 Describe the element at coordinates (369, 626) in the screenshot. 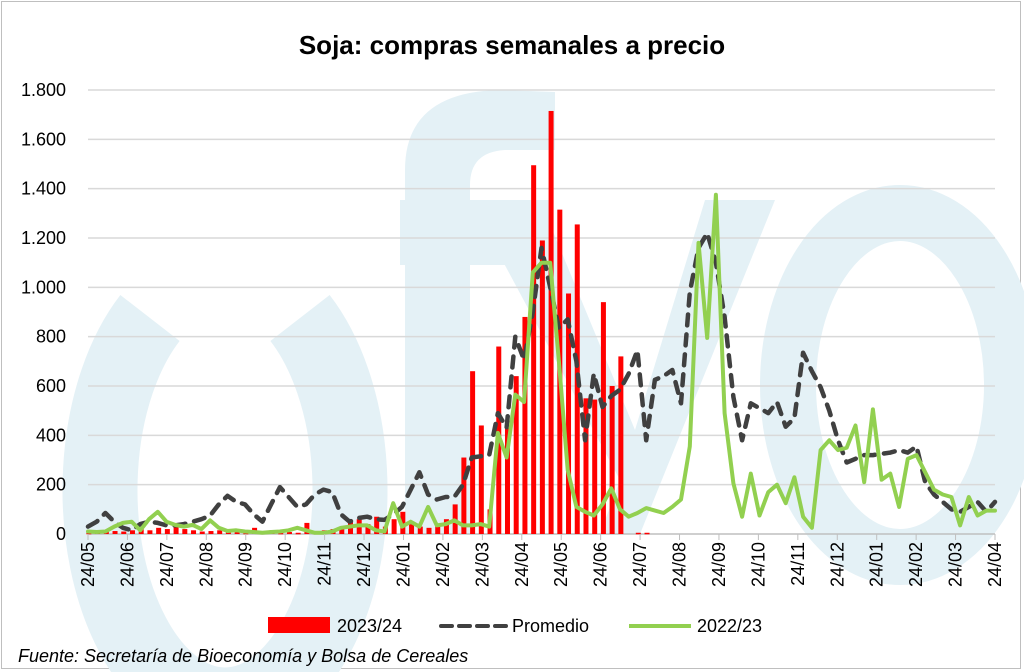

I see `legend-label-2023-24: 2023/24` at that location.